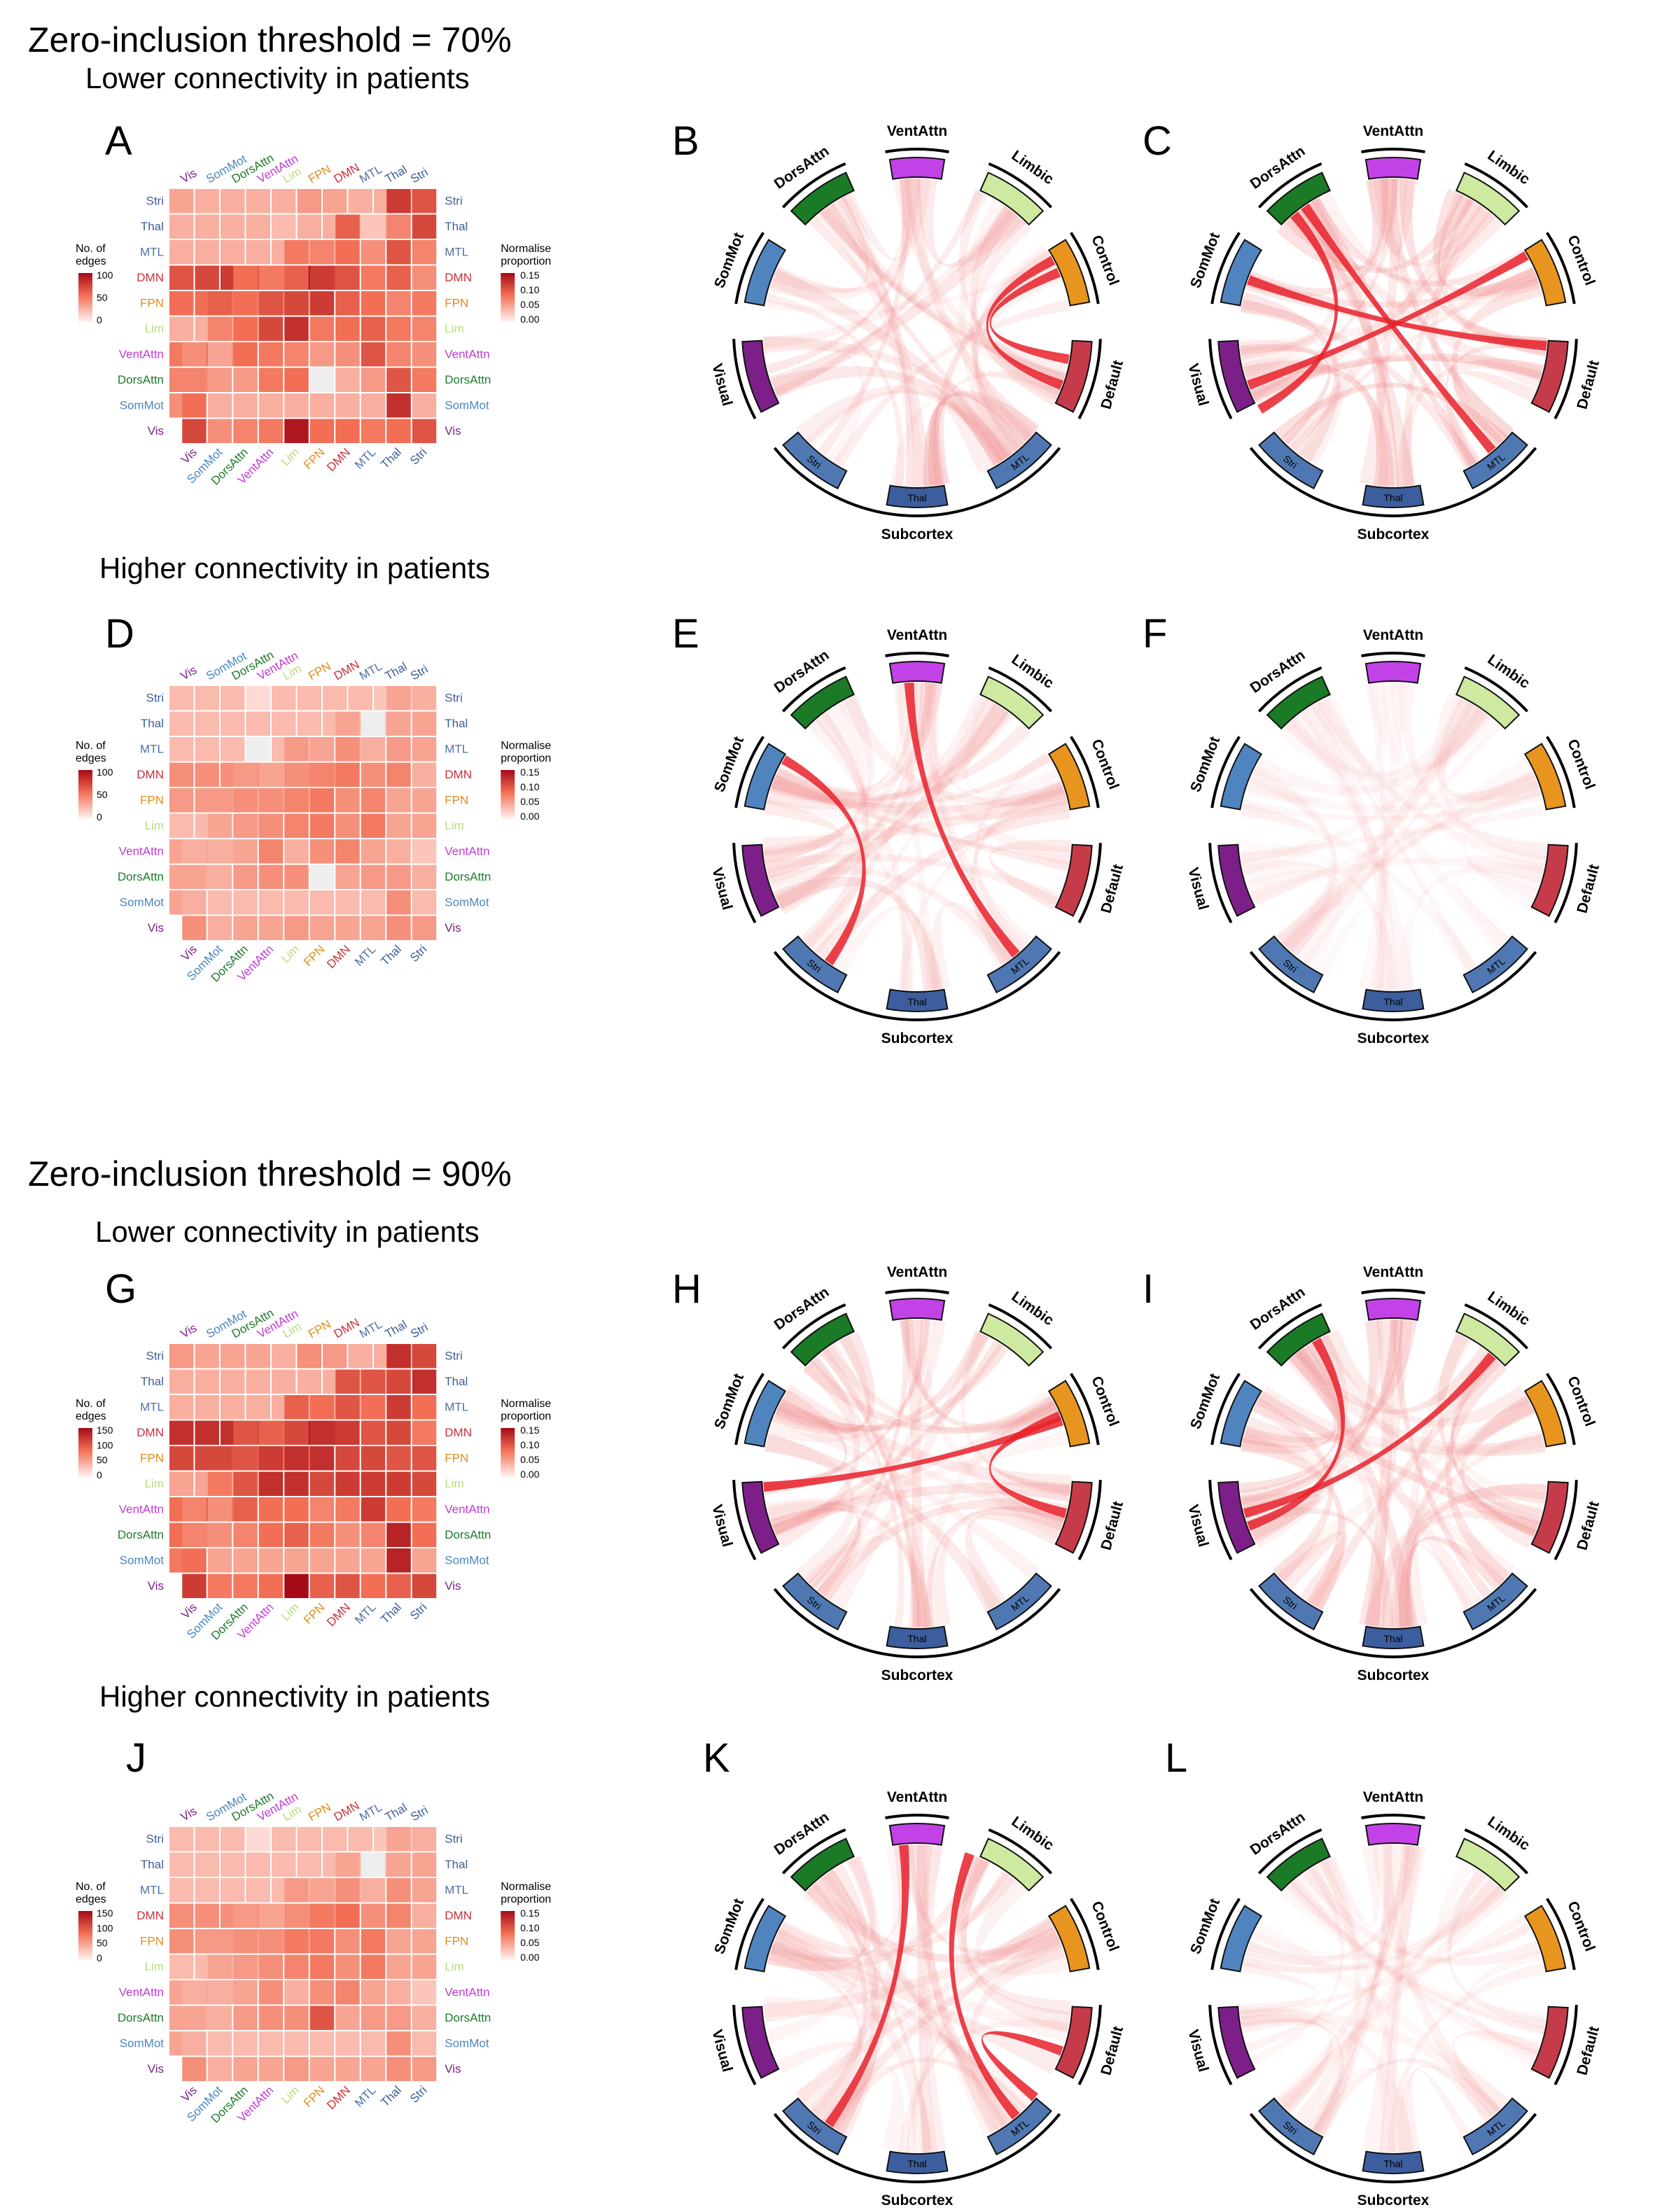  I want to click on row-label-left: SomMot, so click(142, 405).